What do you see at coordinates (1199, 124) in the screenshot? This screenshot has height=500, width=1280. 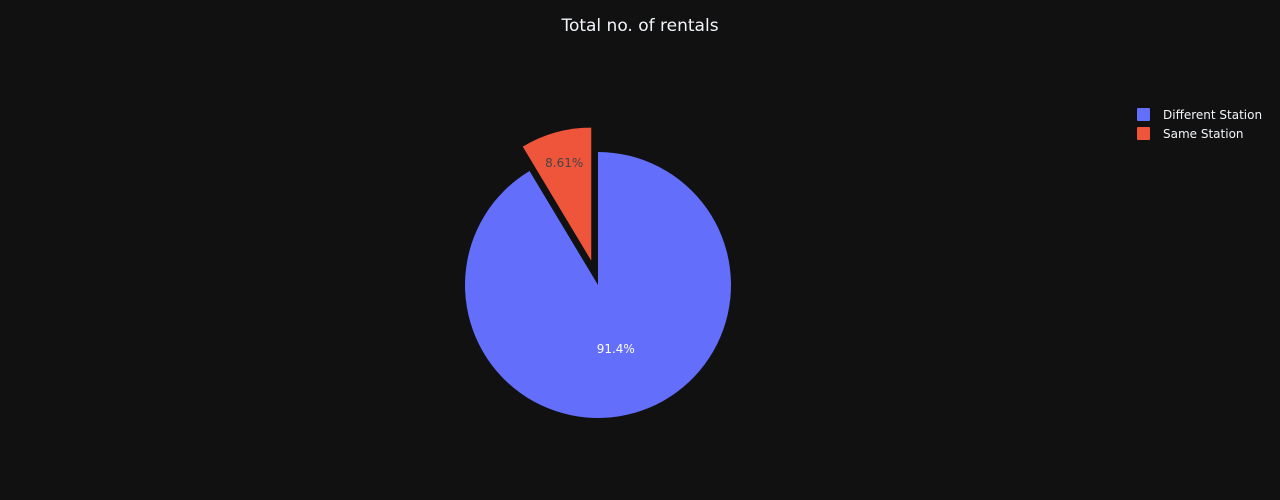 I see `legend: Different Station Same Station` at bounding box center [1199, 124].